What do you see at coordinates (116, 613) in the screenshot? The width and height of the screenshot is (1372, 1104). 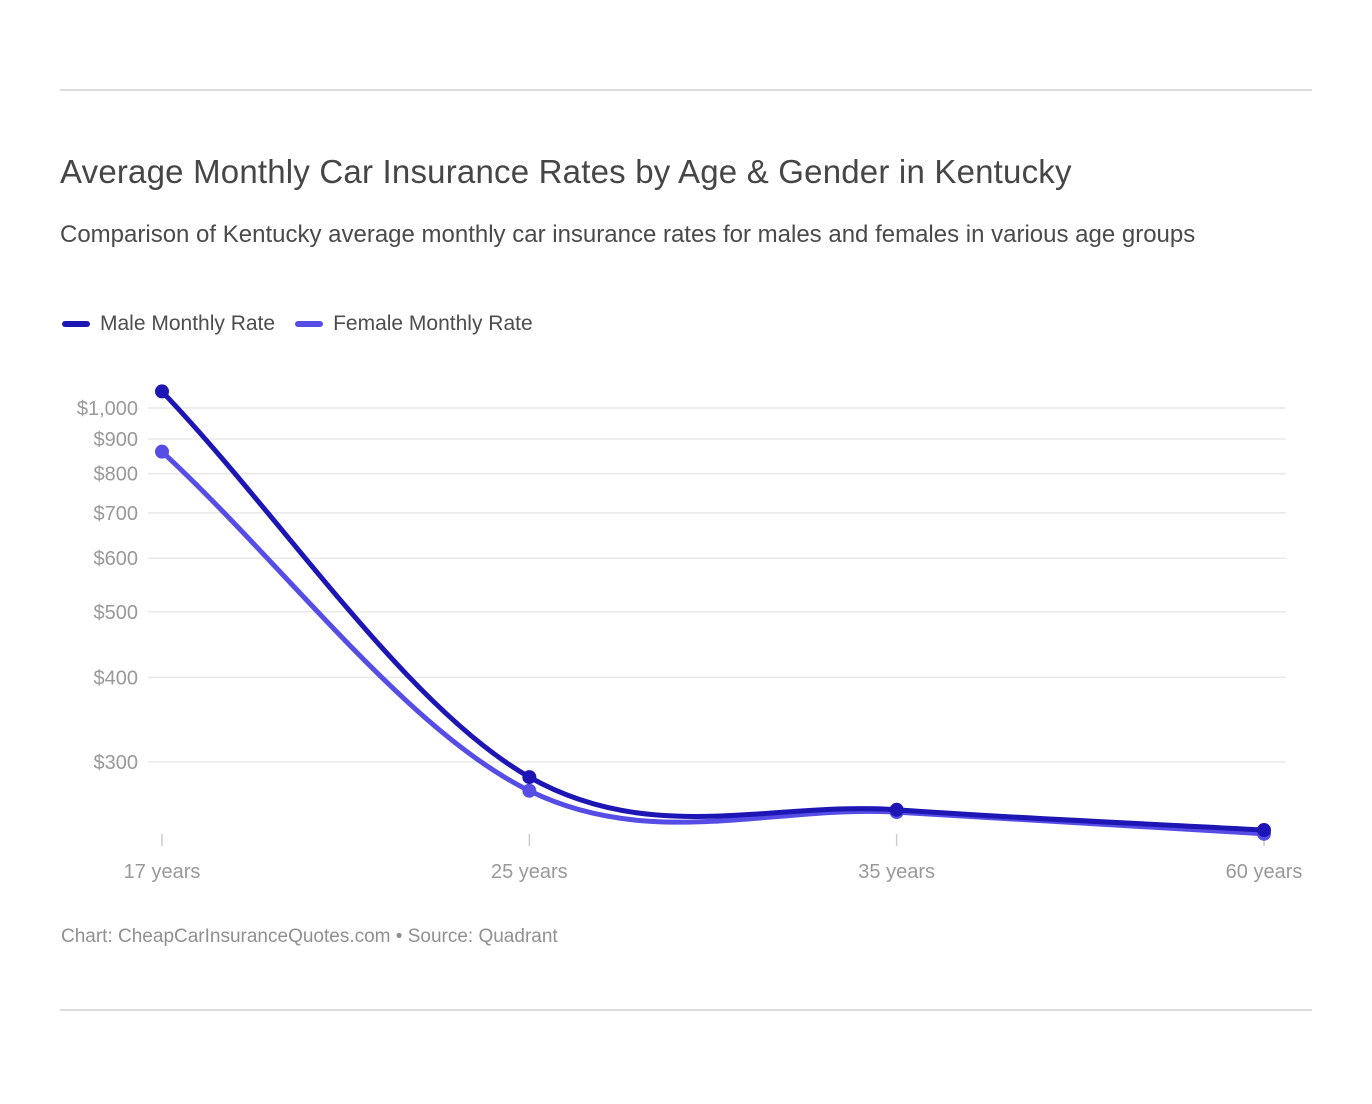 I see `svg-text: $500` at bounding box center [116, 613].